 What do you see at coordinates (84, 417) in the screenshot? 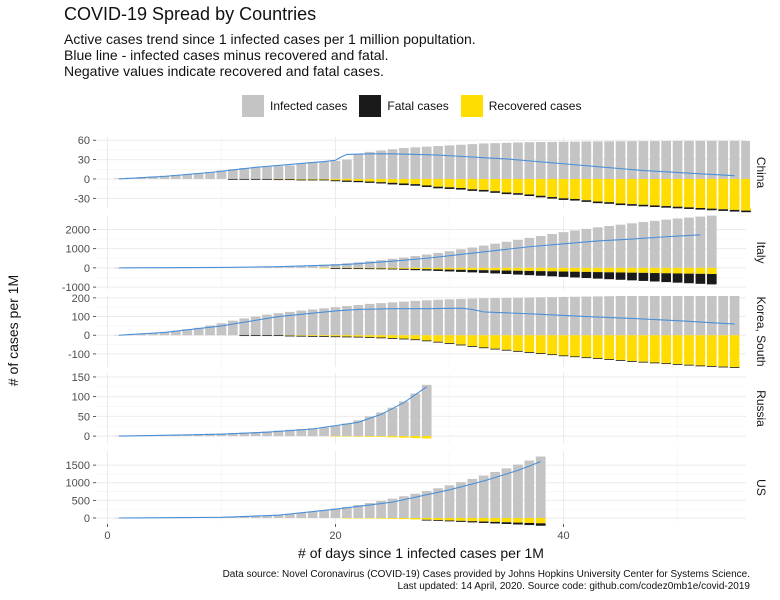
I see `y-tick-label-russia-1: 50` at bounding box center [84, 417].